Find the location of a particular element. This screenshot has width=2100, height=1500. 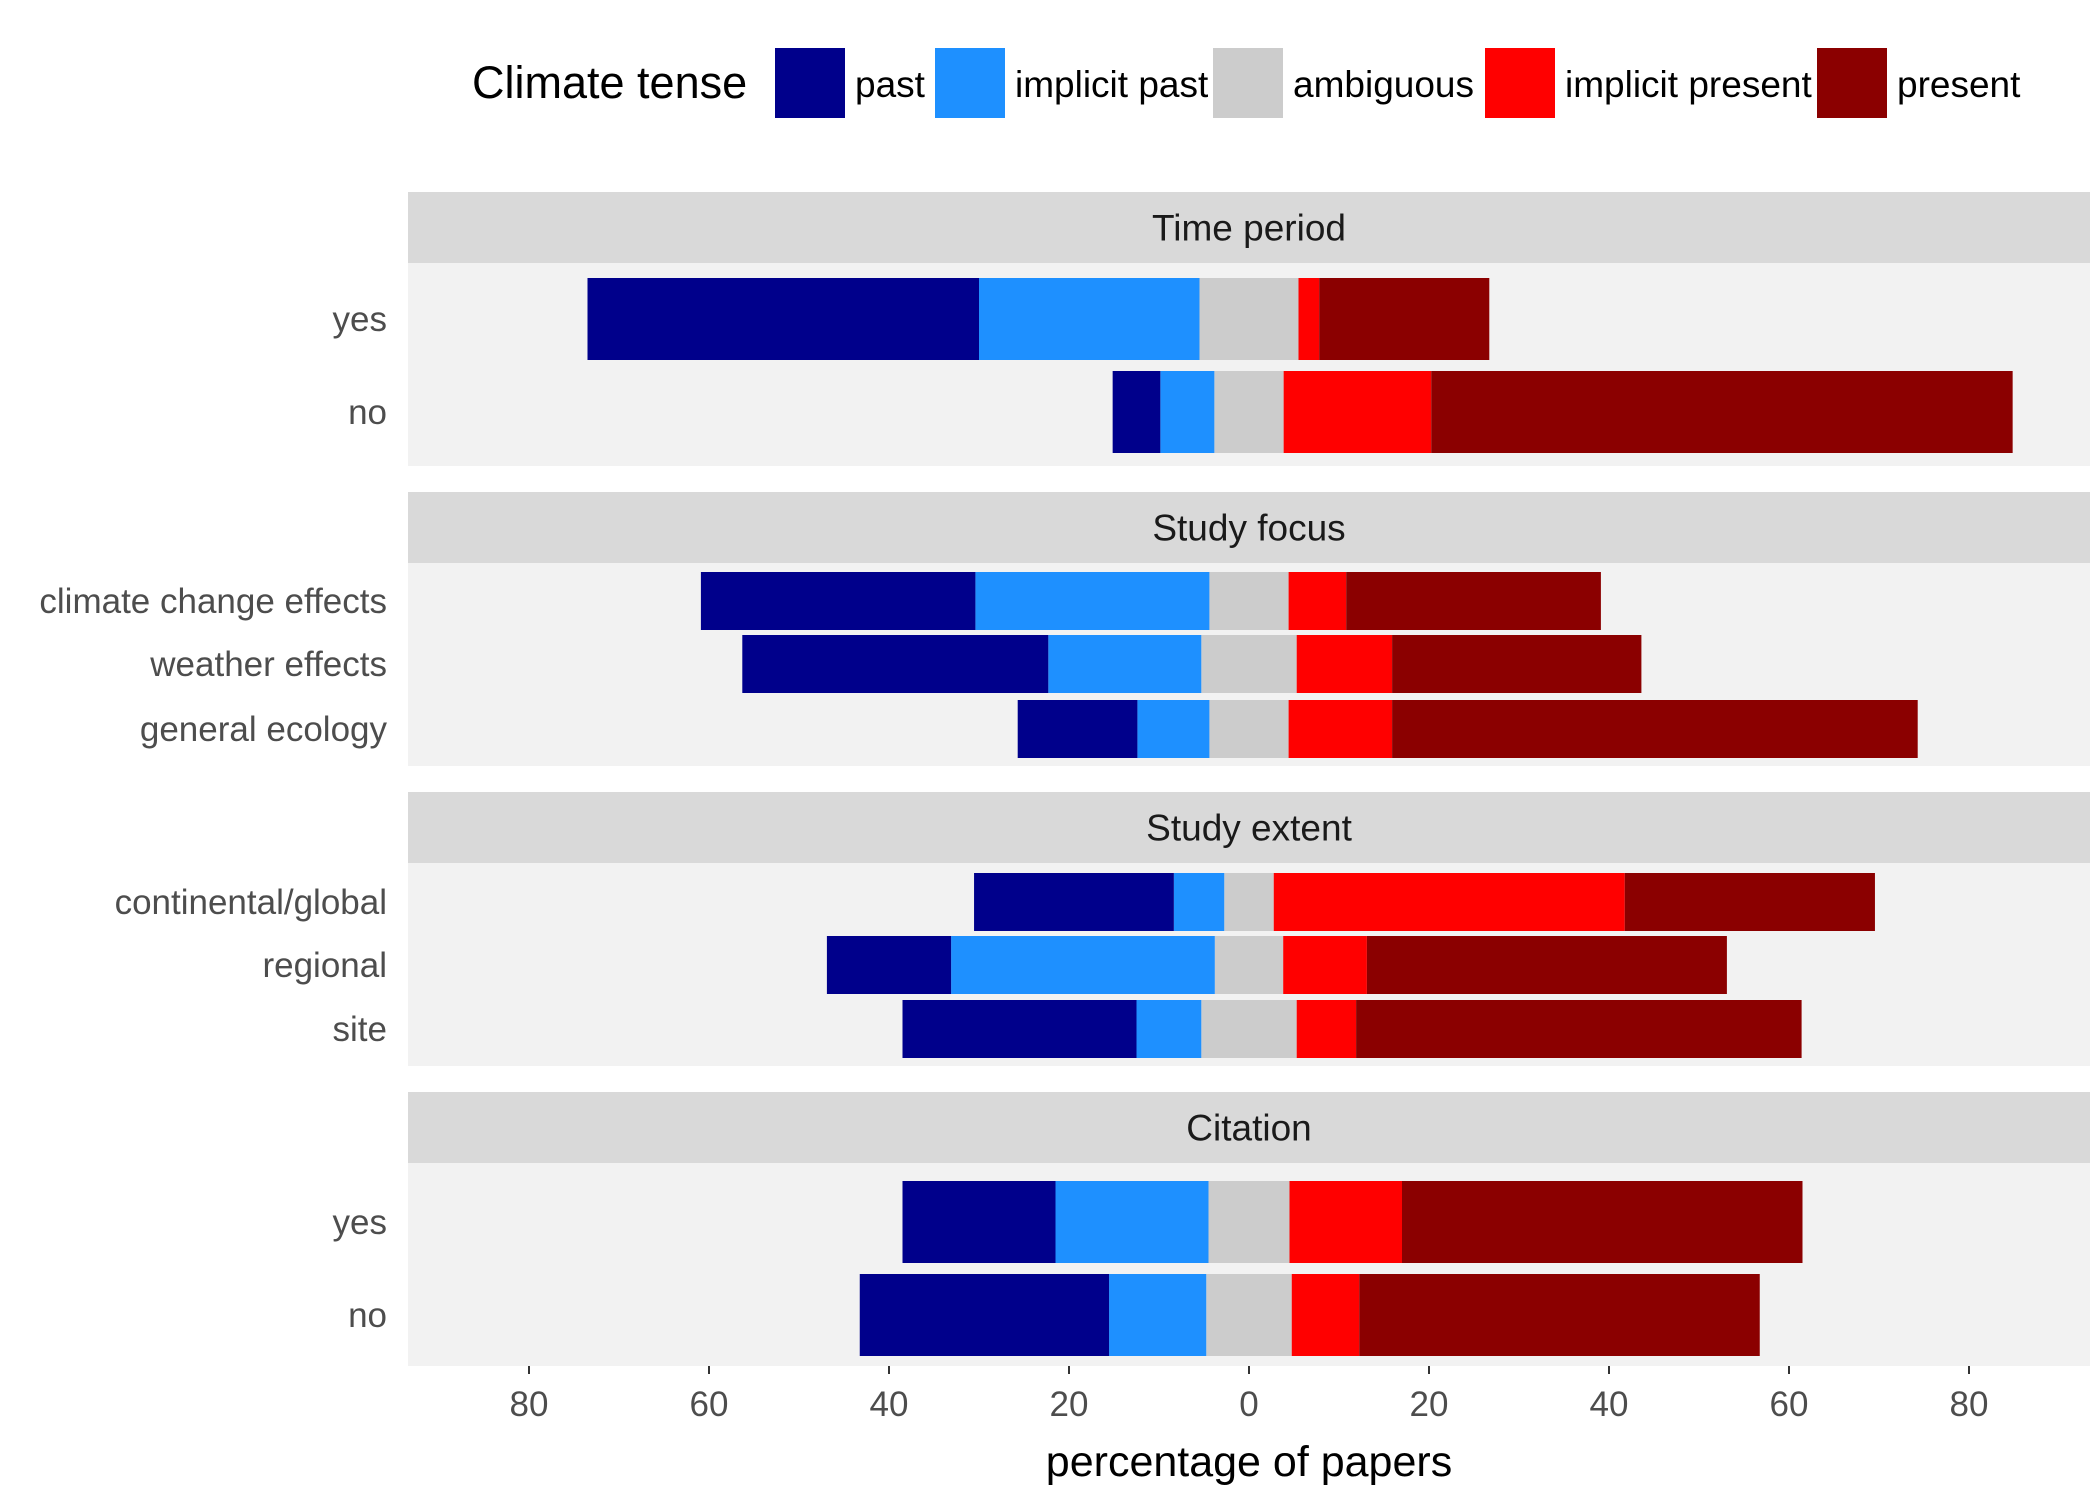

panel-title-citation: Citation is located at coordinates (1248, 1128).